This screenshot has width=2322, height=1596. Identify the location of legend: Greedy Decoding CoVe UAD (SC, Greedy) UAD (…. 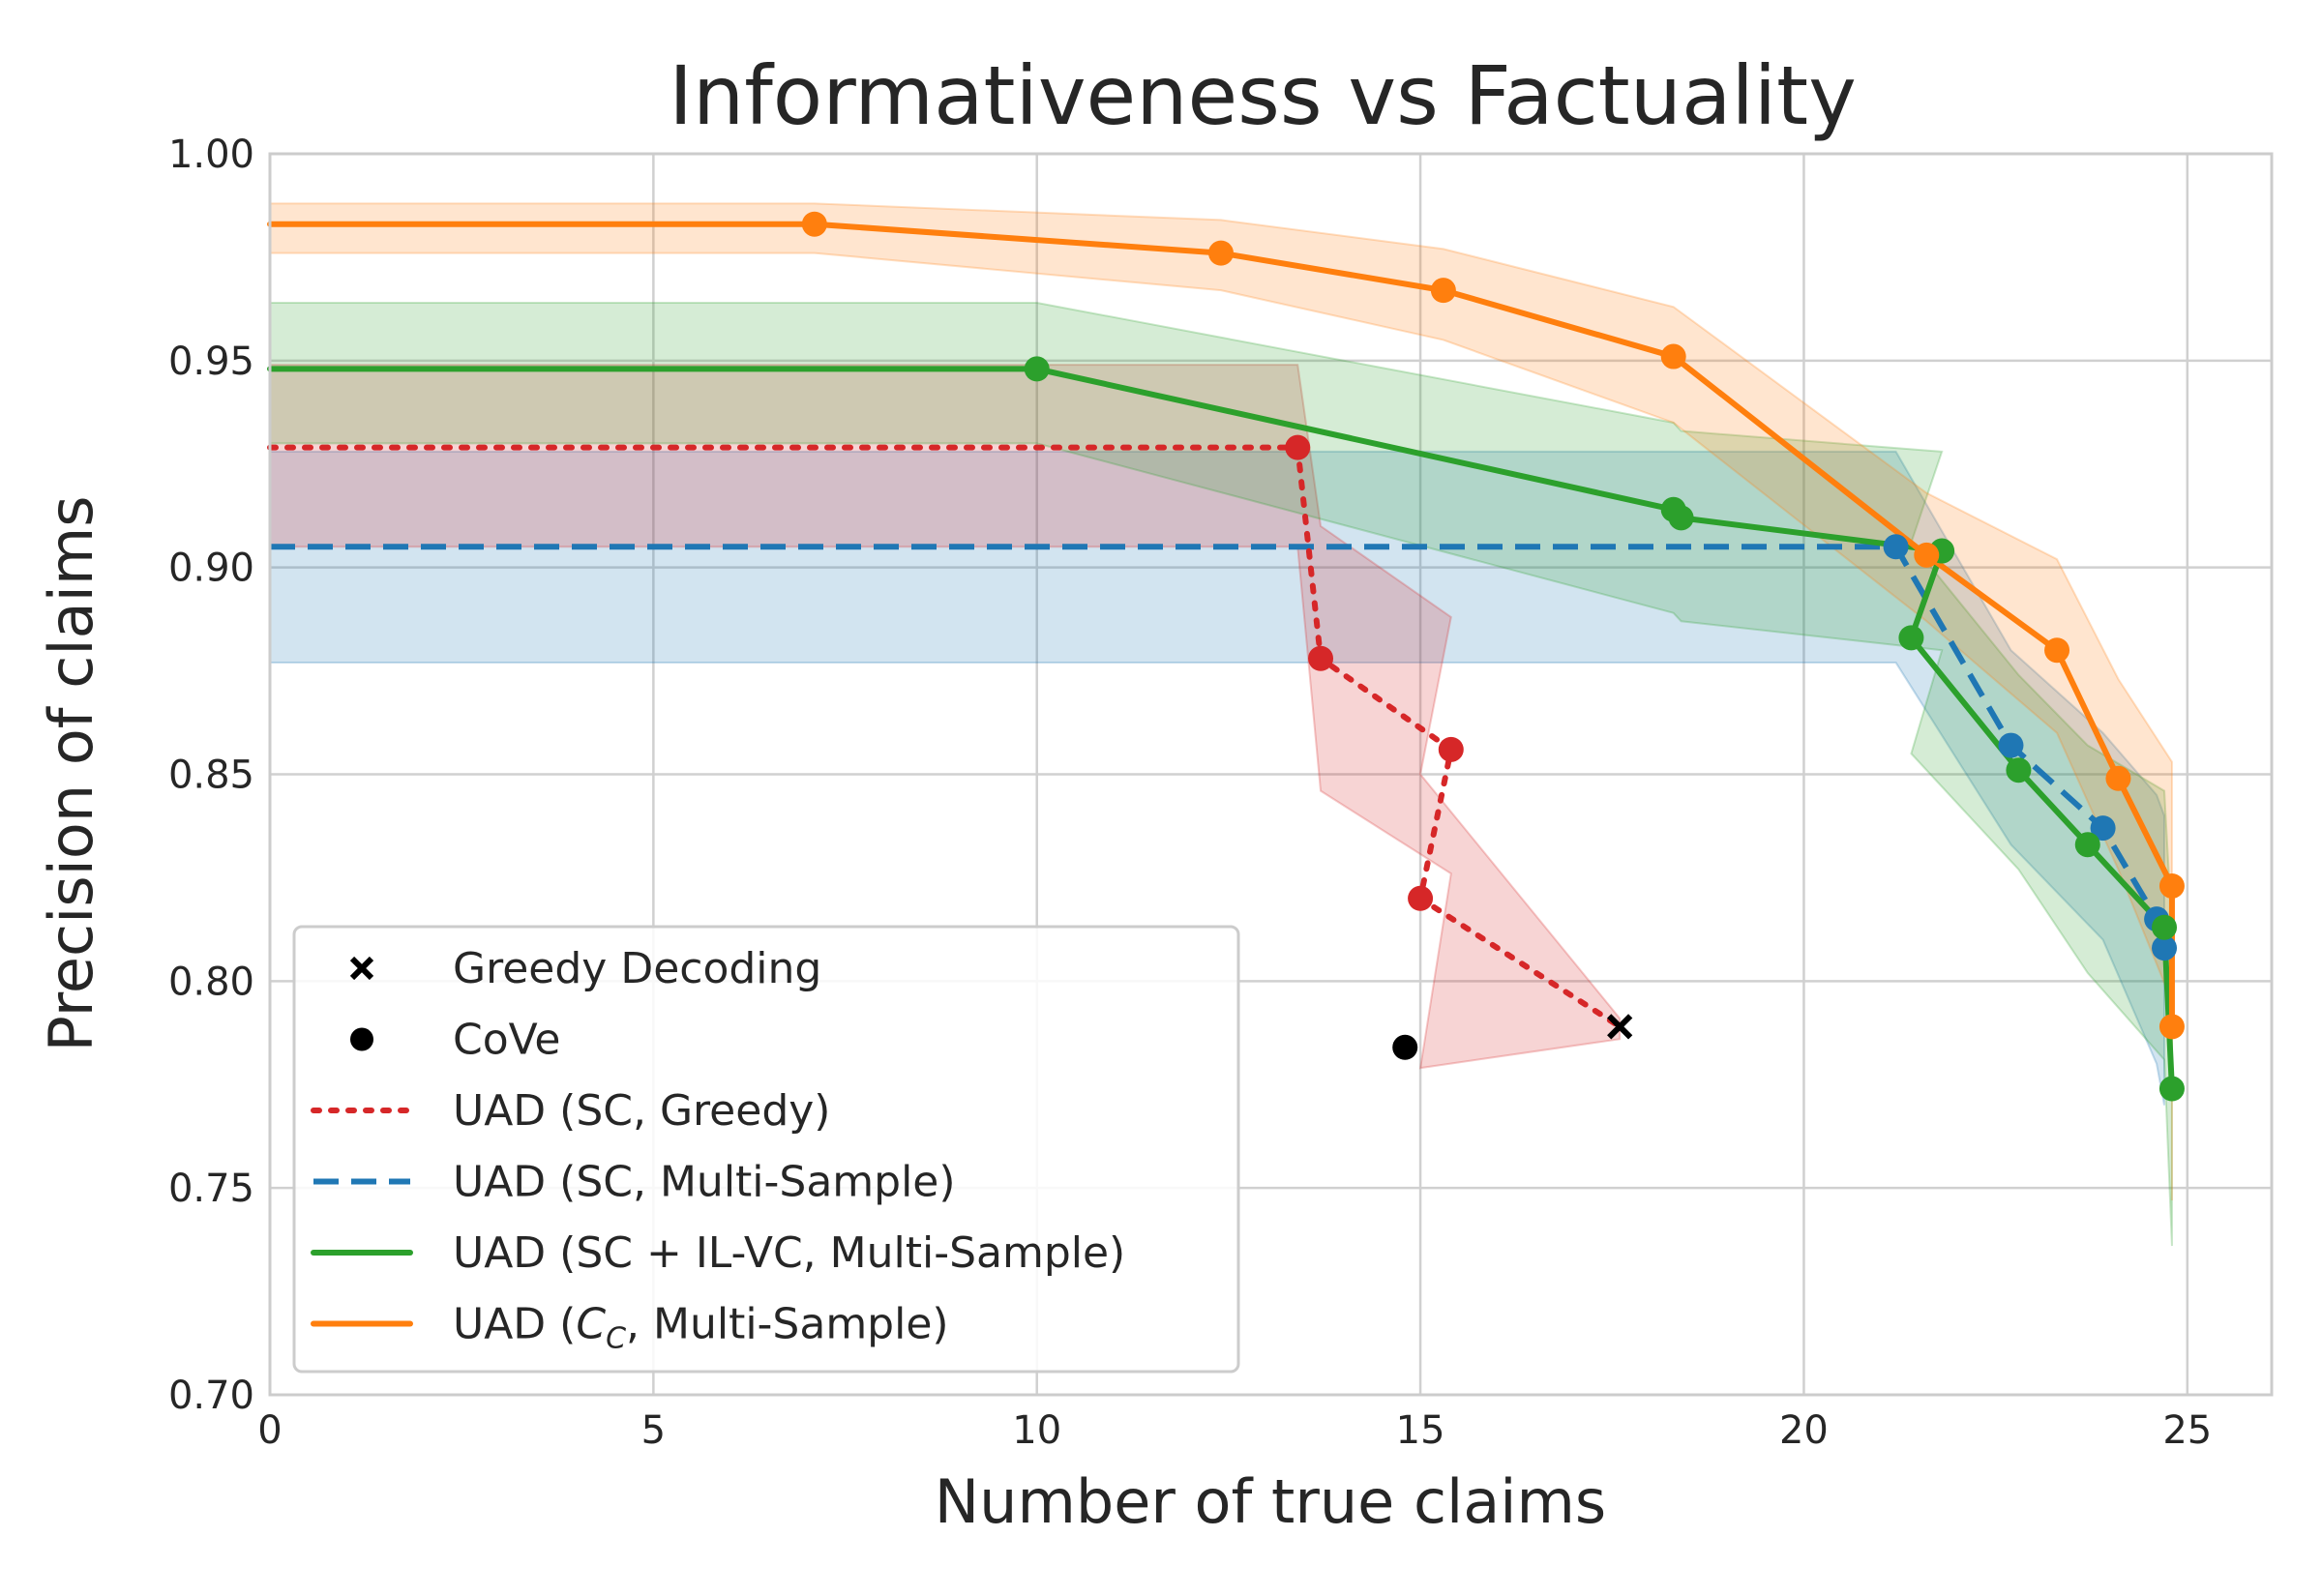
(766, 1149).